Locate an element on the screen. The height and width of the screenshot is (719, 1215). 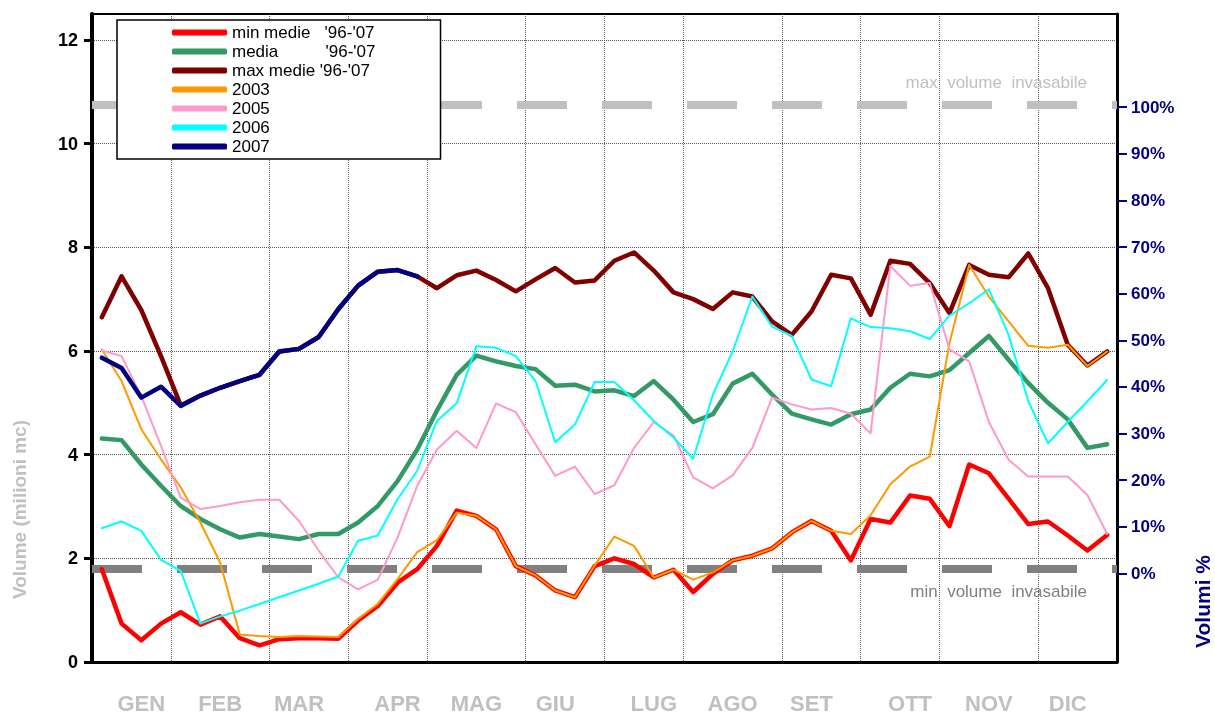
y-tick-label: 8 is located at coordinates (72, 247).